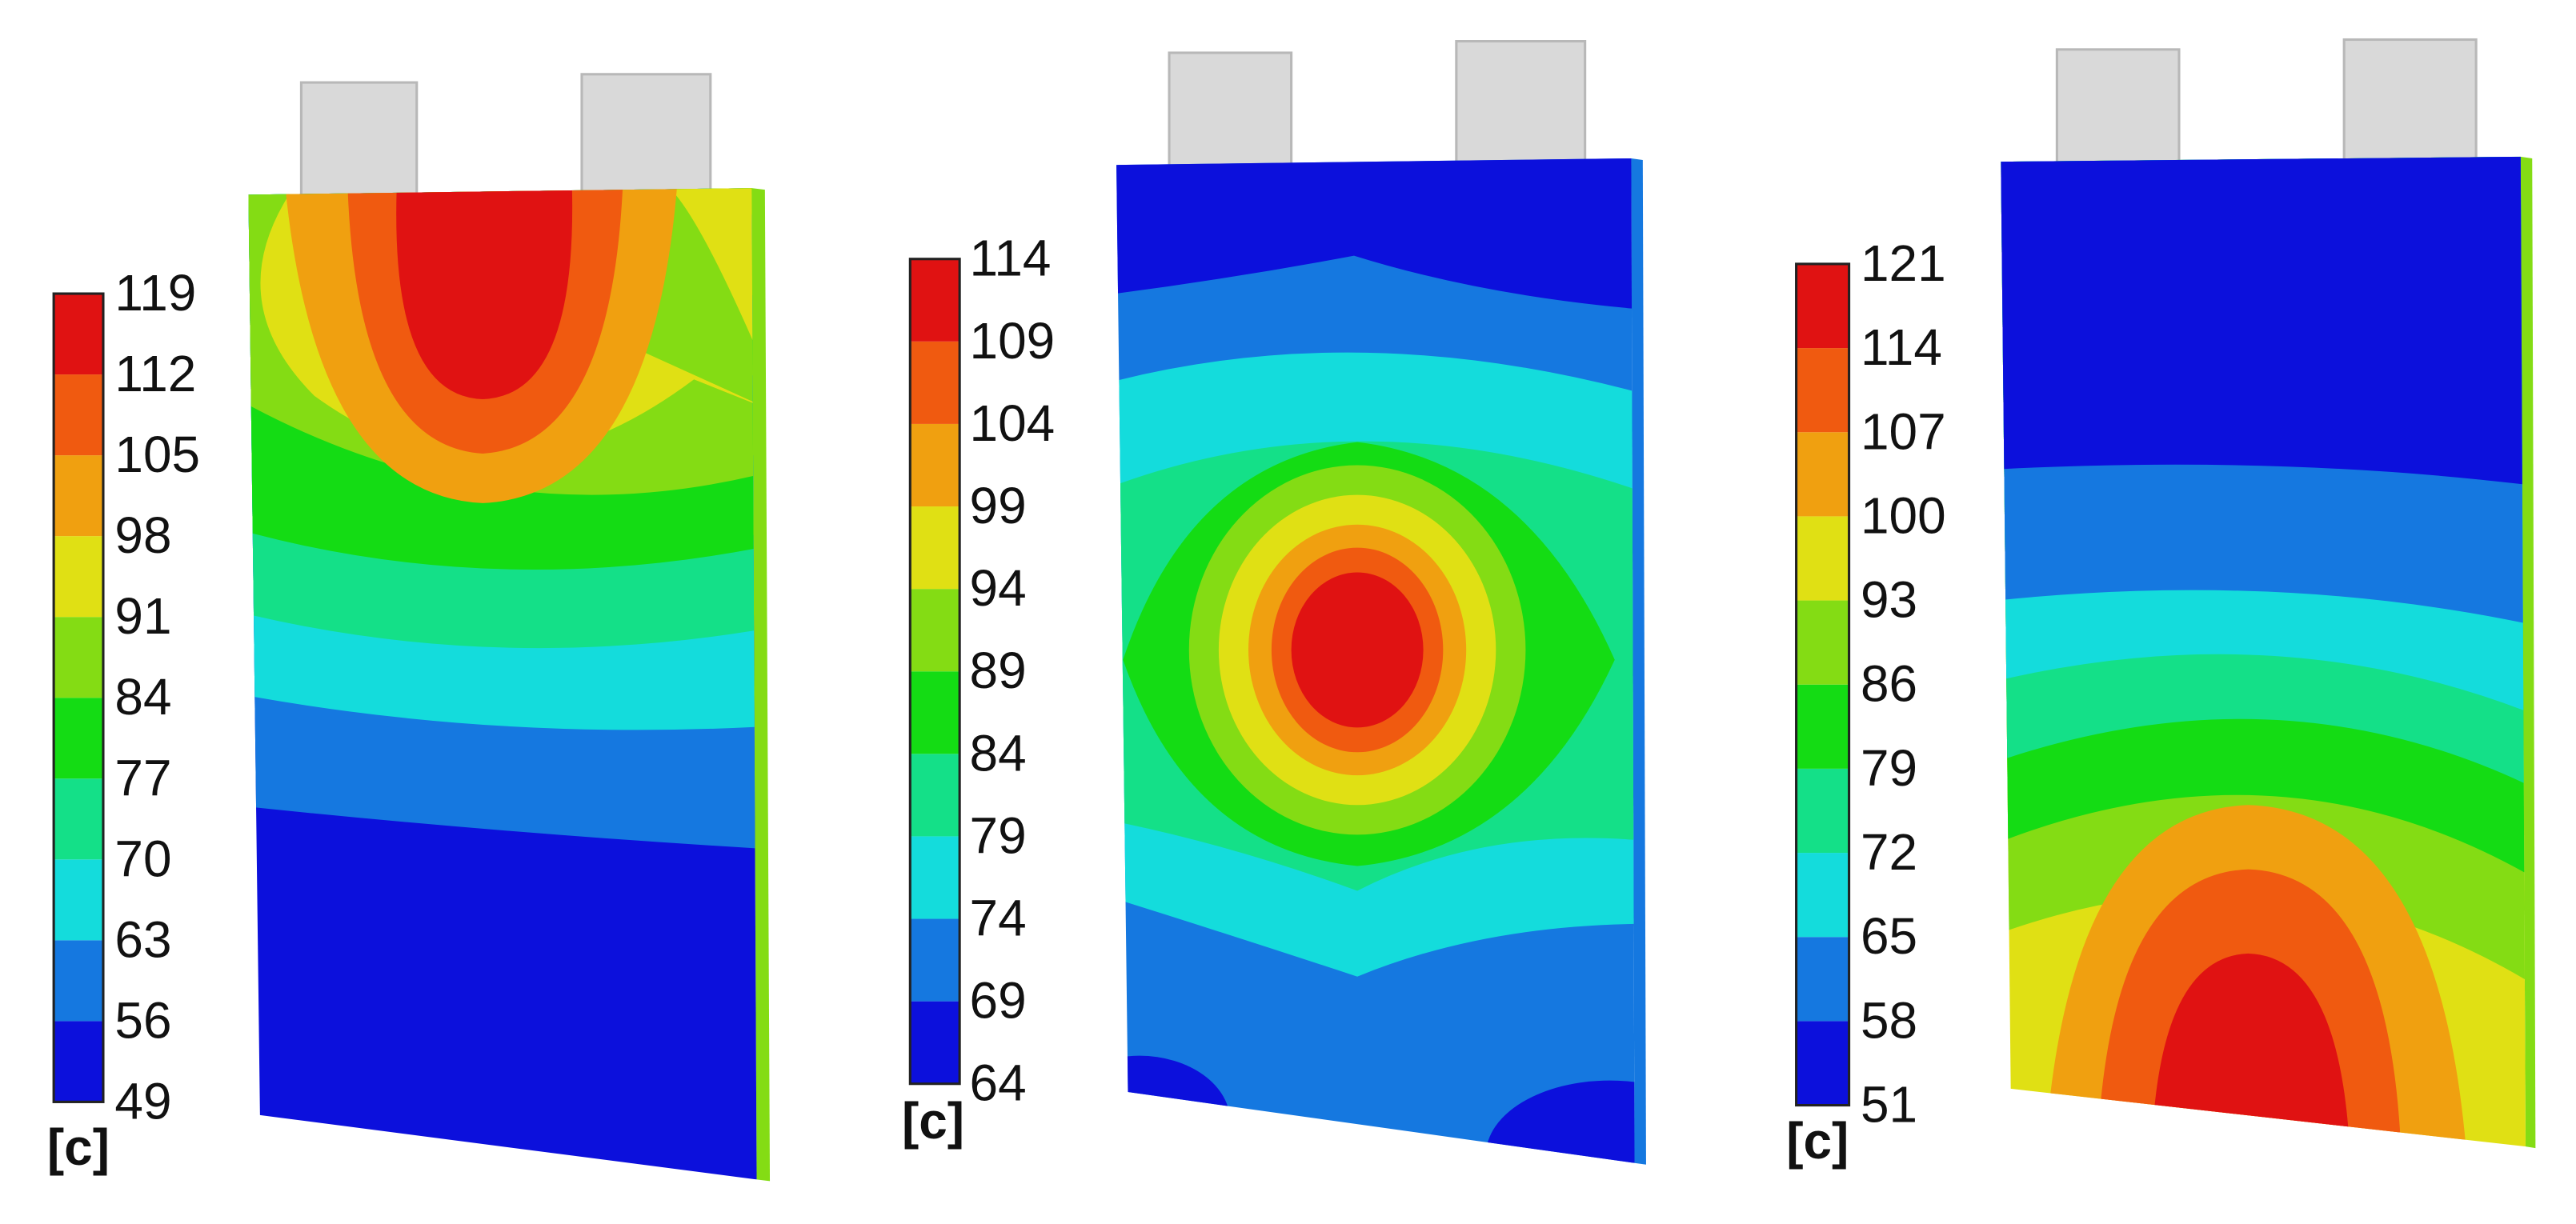 The image size is (2576, 1224). Describe the element at coordinates (998, 670) in the screenshot. I see `colorbar-label: 89` at that location.